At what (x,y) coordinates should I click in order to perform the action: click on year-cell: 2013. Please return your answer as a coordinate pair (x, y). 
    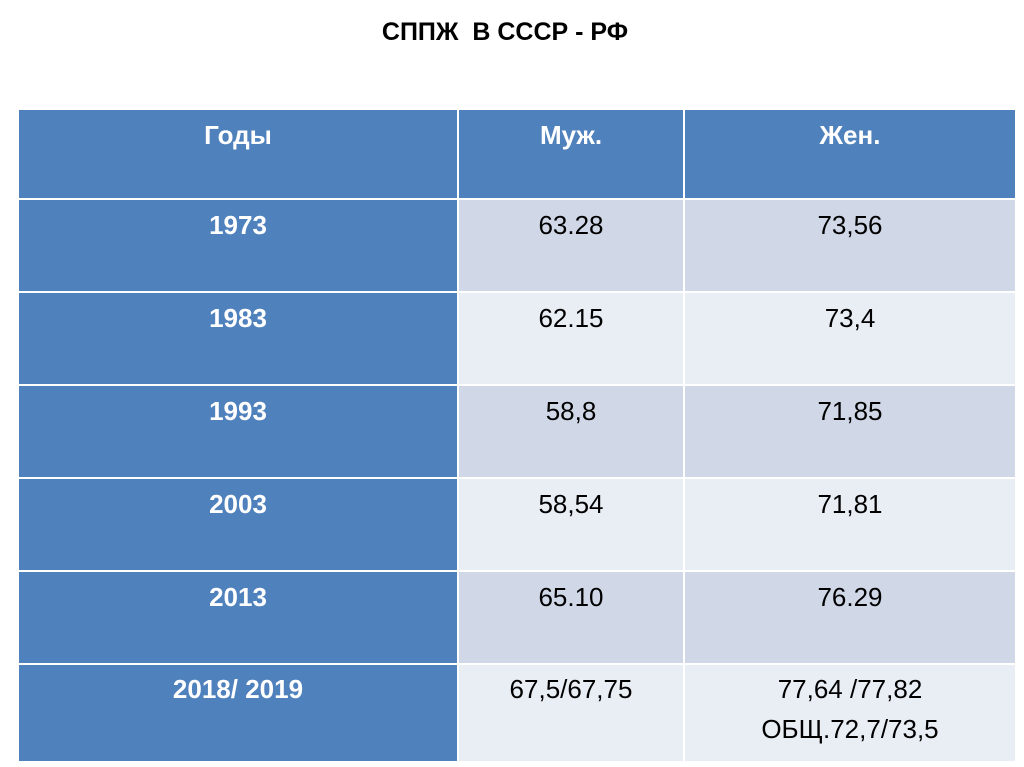
    Looking at the image, I should click on (238, 617).